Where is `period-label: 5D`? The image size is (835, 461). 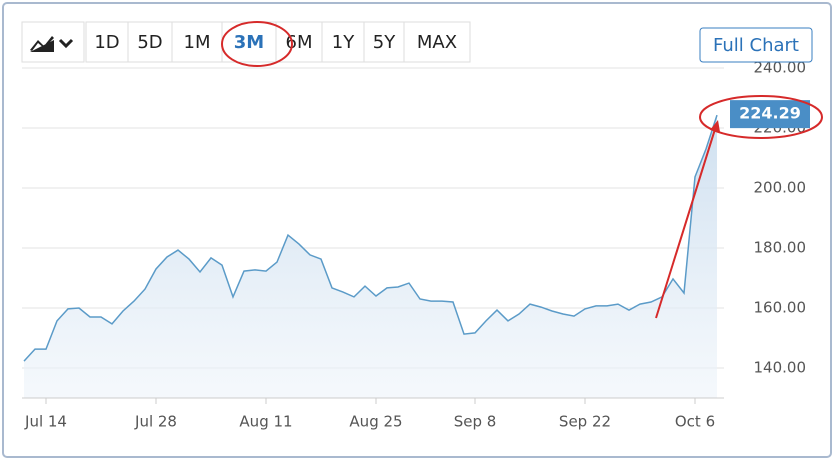
period-label: 5D is located at coordinates (149, 42).